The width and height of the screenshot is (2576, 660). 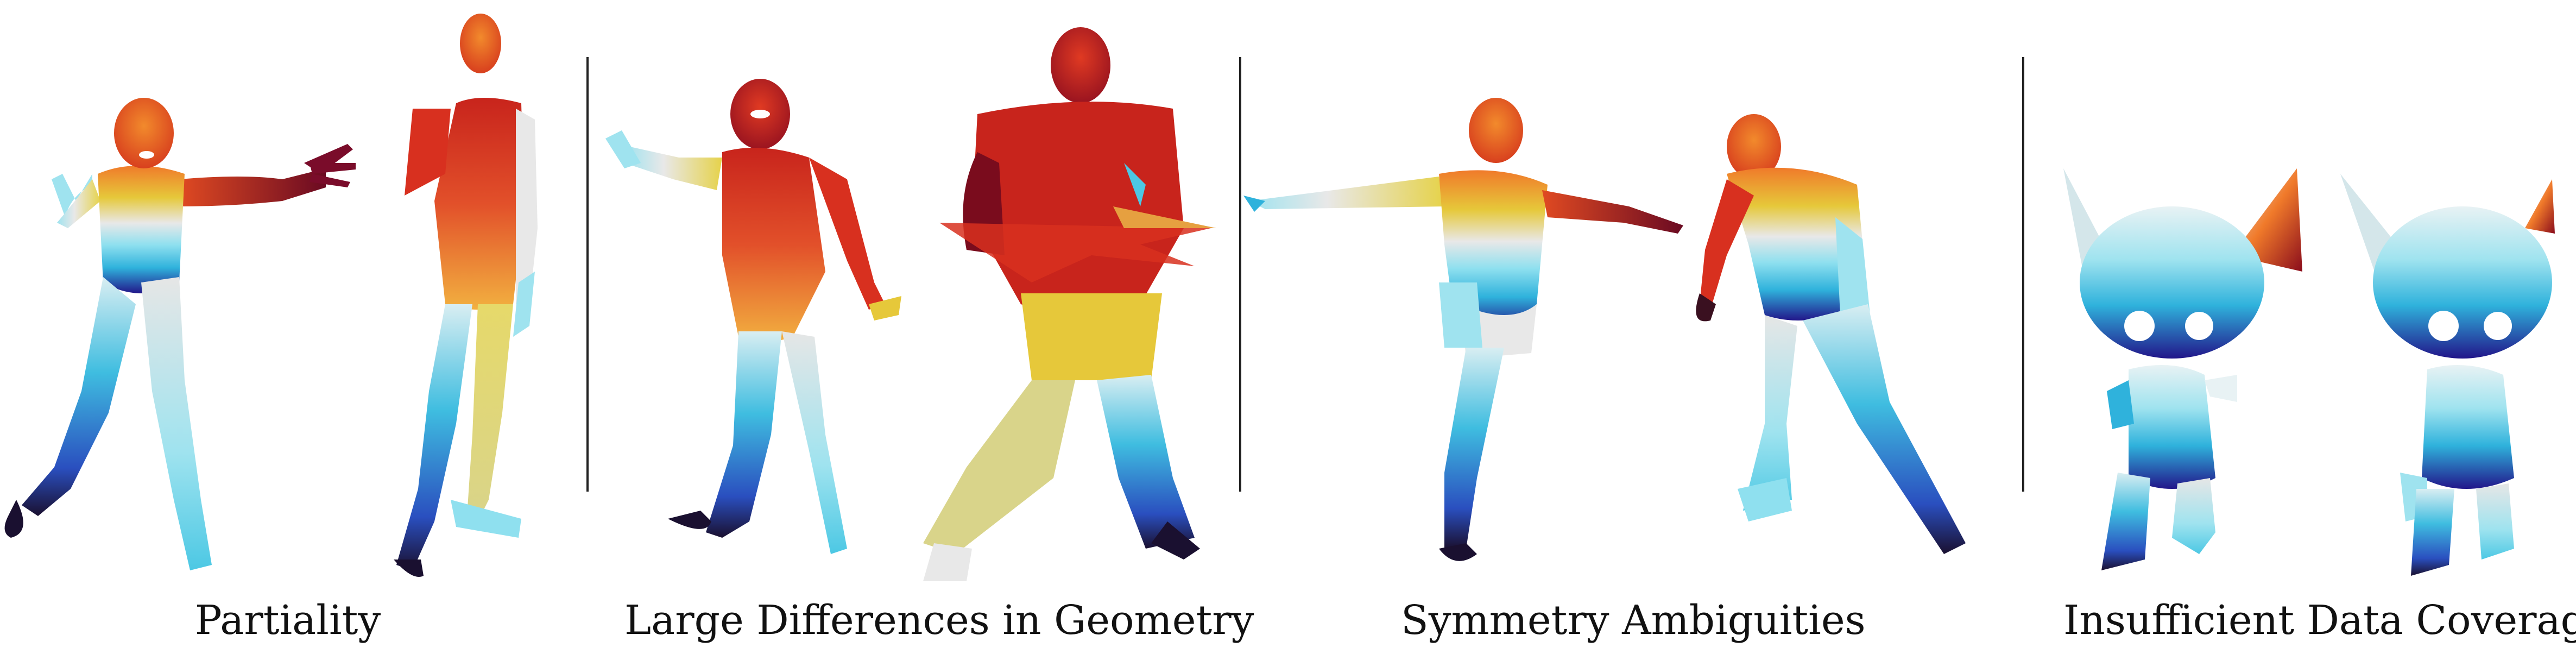 What do you see at coordinates (466, 295) in the screenshot?
I see `mesh-partiality-target` at bounding box center [466, 295].